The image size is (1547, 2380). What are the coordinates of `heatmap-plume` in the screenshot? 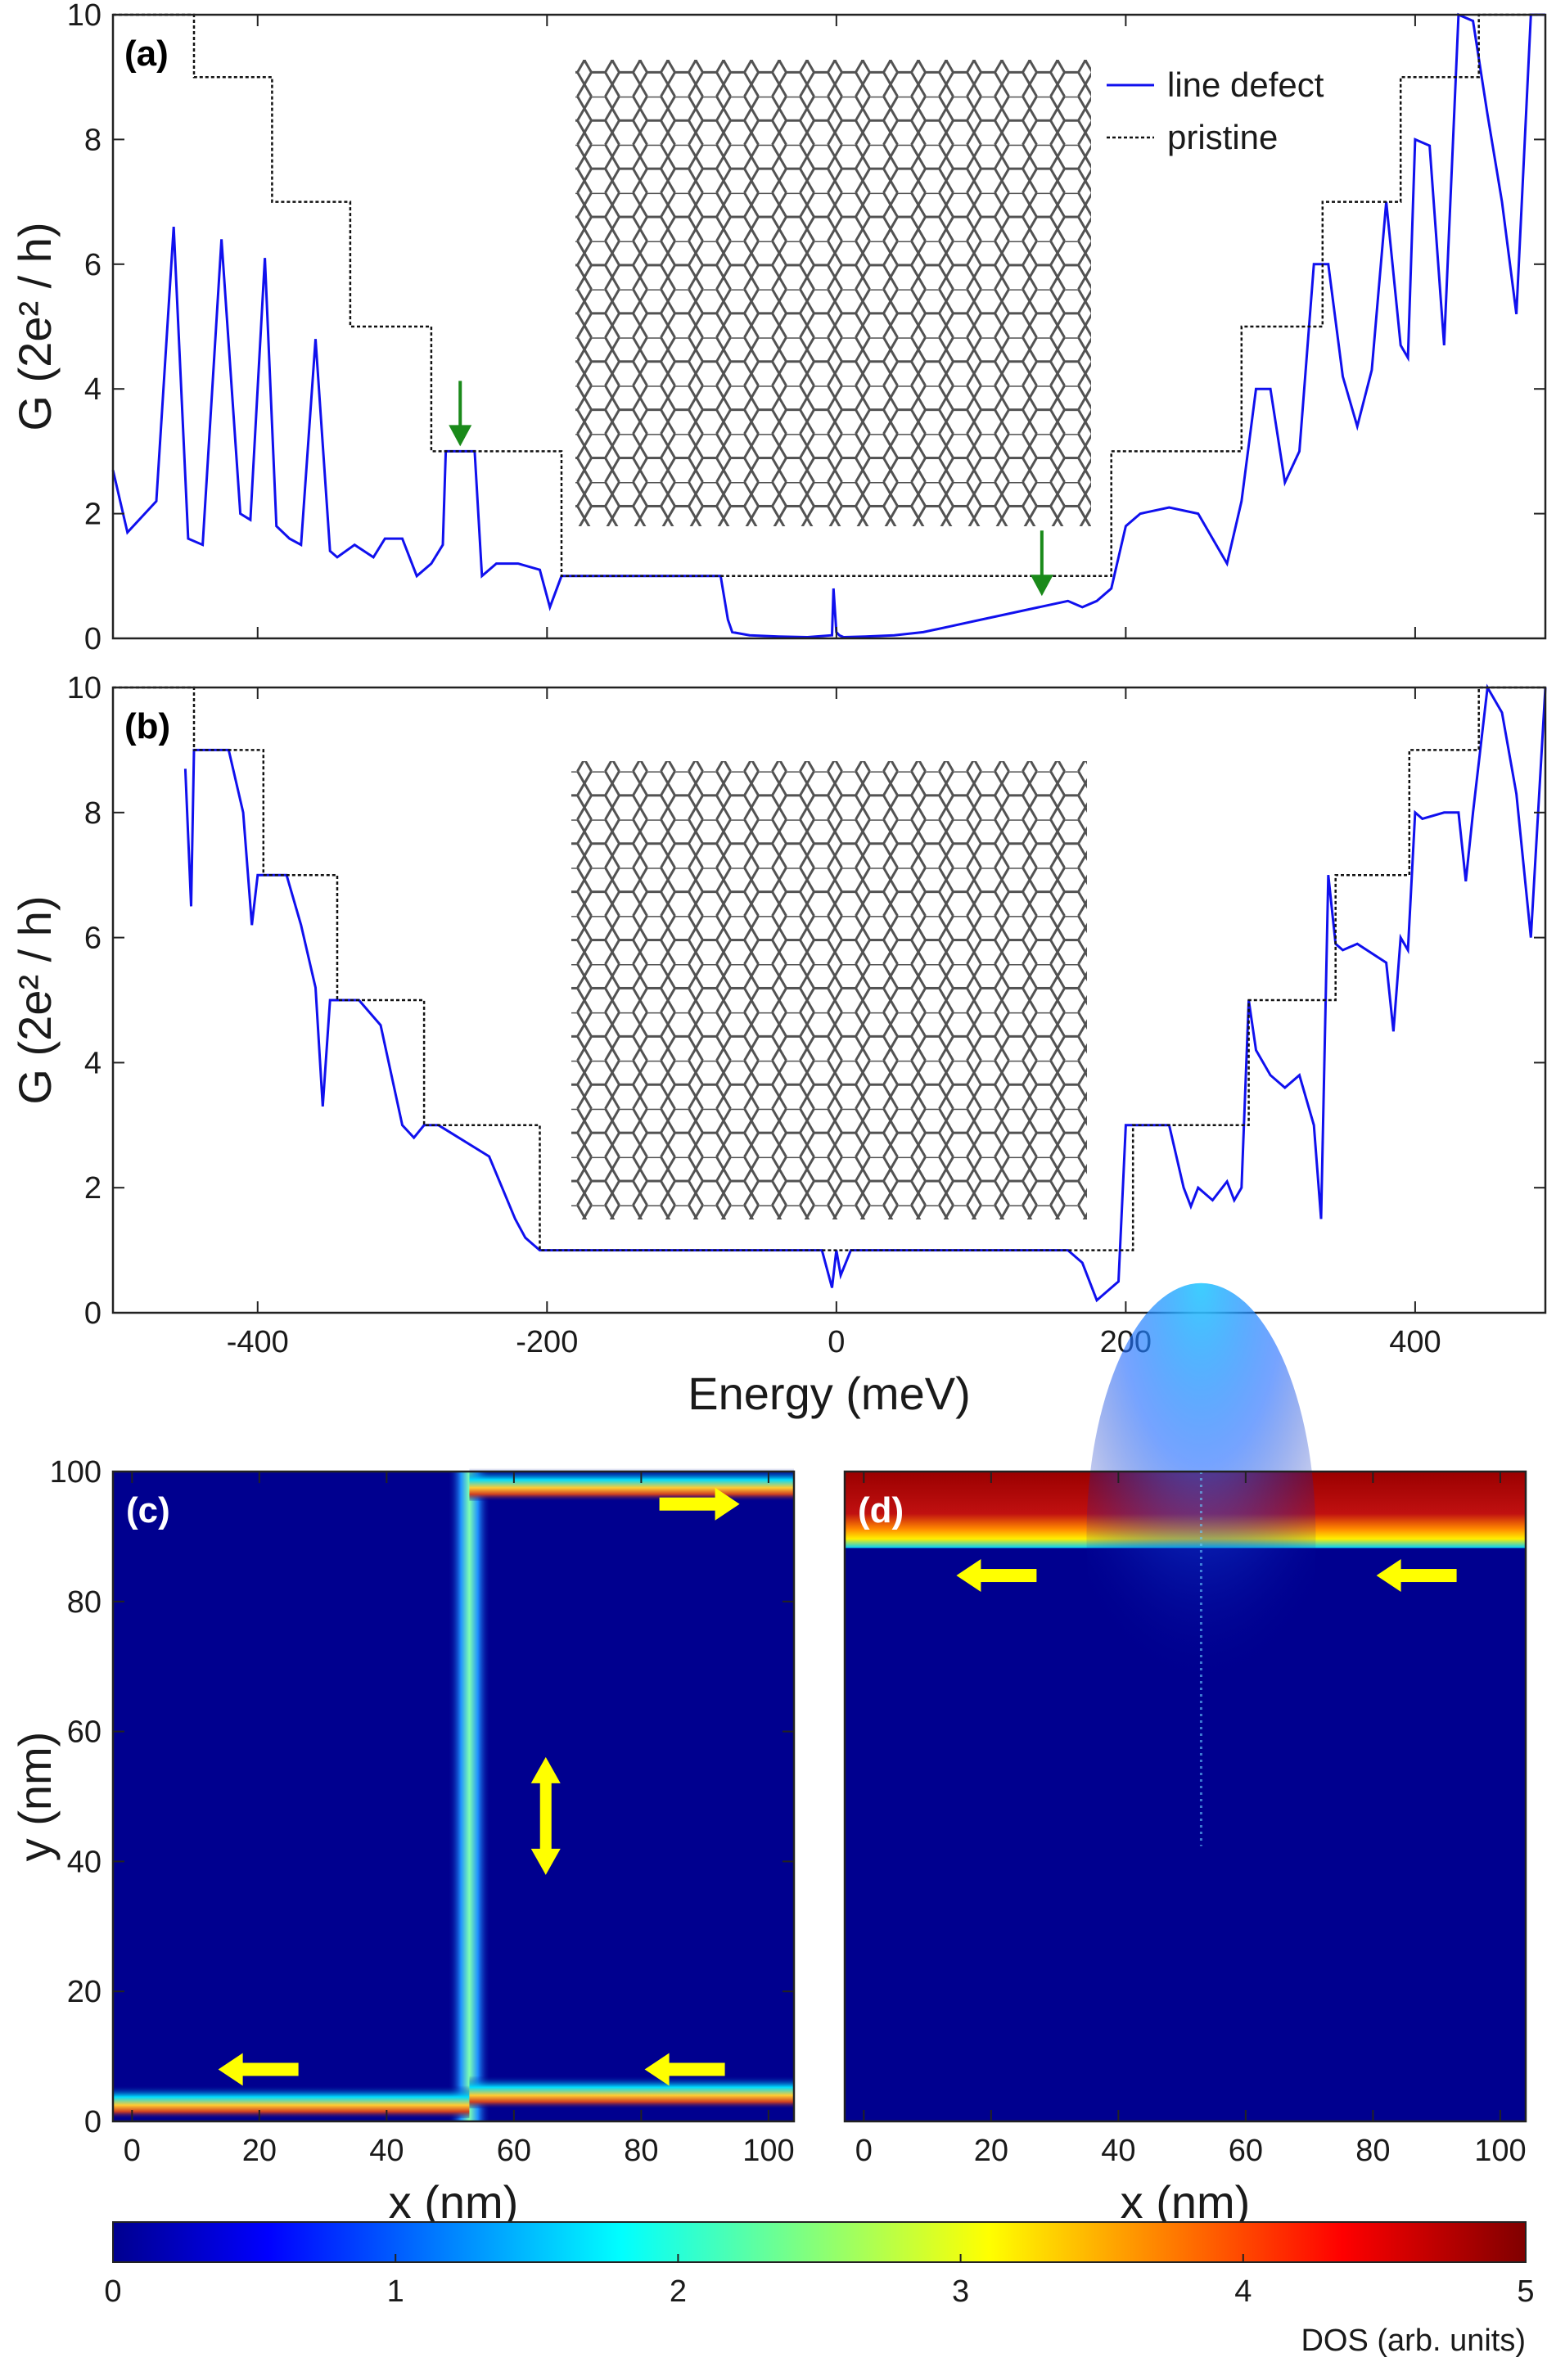 It's located at (1201, 1536).